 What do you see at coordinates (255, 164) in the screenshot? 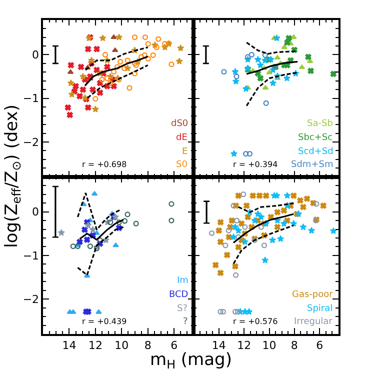
I see `annotation: r = +0.394` at bounding box center [255, 164].